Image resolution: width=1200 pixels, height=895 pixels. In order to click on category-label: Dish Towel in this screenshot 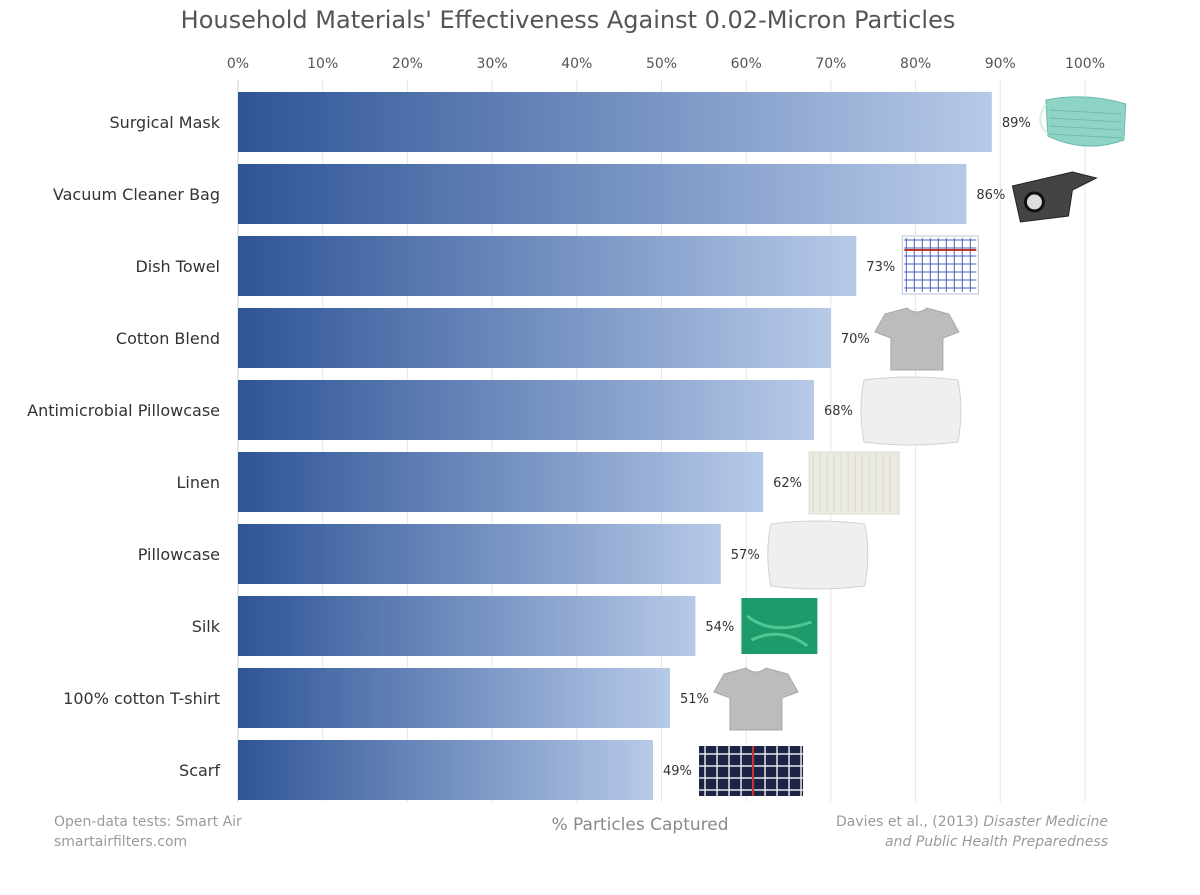, I will do `click(177, 266)`.